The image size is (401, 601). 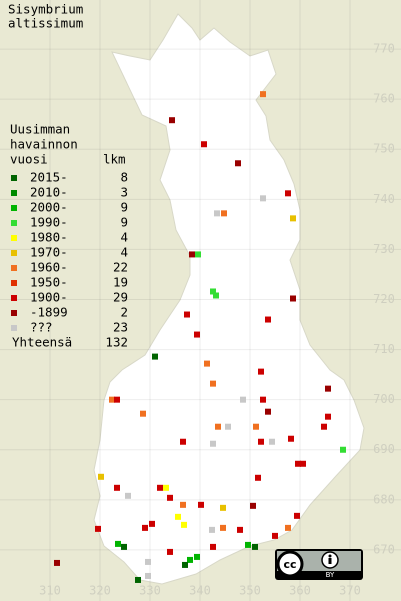 I want to click on legend-label: 2000-, so click(x=49, y=207).